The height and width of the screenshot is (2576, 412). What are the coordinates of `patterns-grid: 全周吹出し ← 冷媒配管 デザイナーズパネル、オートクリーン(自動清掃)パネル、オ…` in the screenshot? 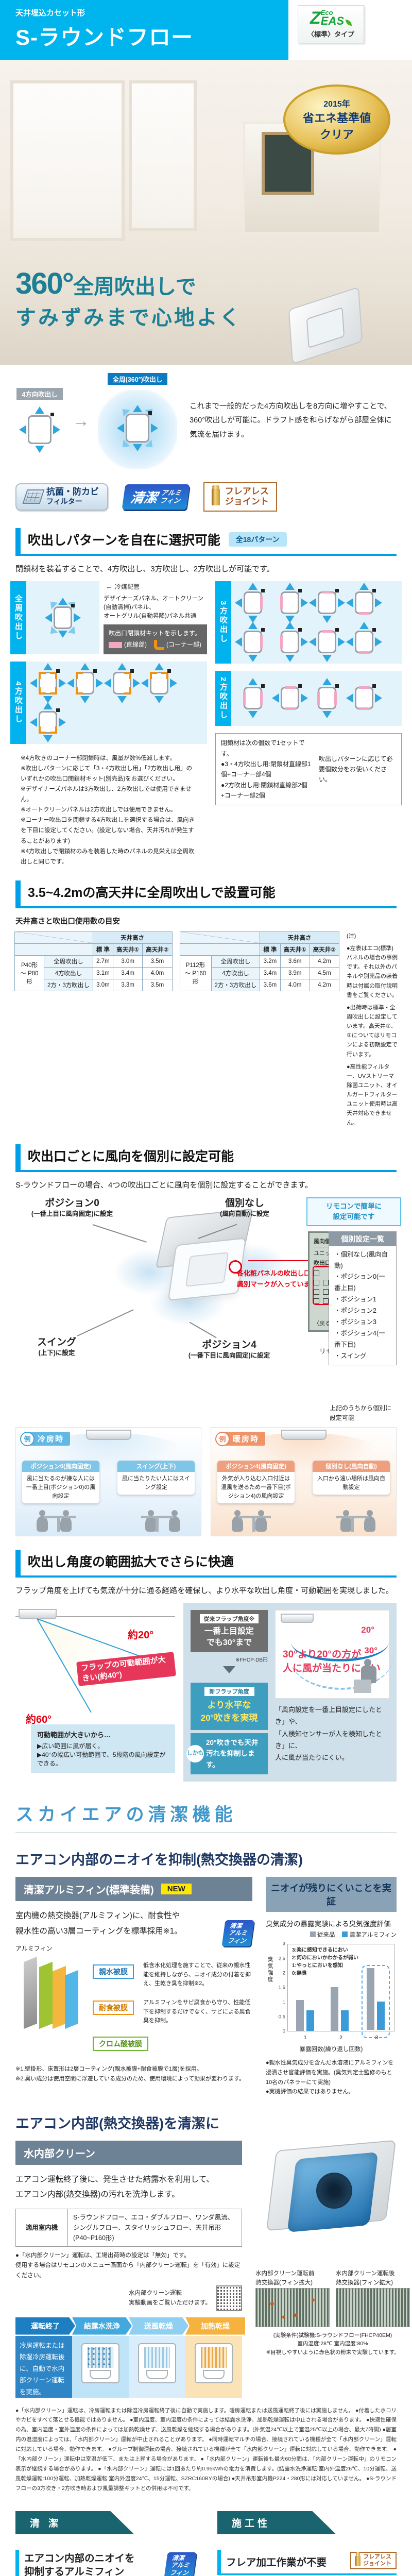 It's located at (206, 724).